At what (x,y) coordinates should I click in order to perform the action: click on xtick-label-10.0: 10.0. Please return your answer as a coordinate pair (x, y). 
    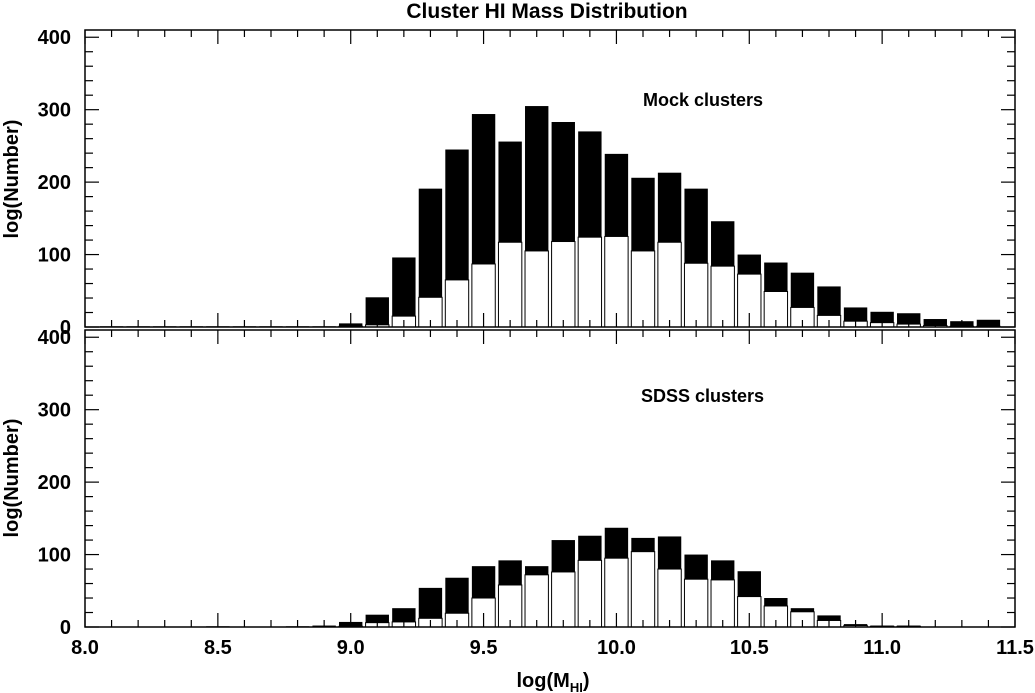
    Looking at the image, I should click on (616, 648).